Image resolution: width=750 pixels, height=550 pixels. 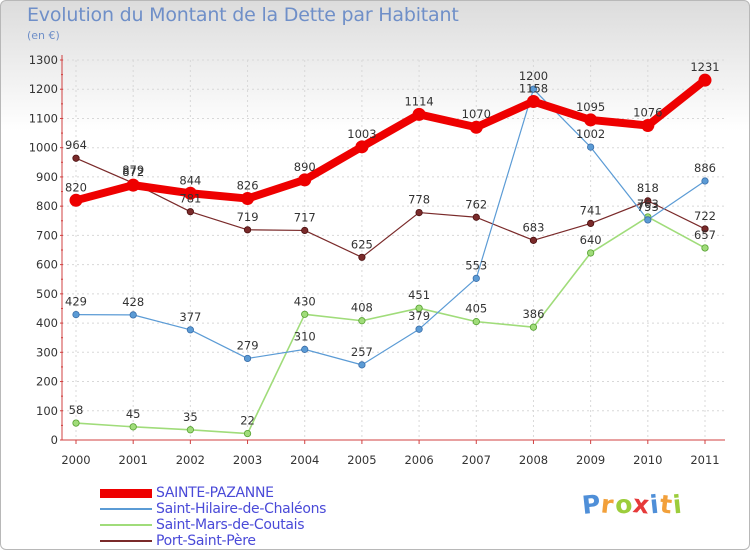 What do you see at coordinates (647, 112) in the screenshot?
I see `data-label: 1076` at bounding box center [647, 112].